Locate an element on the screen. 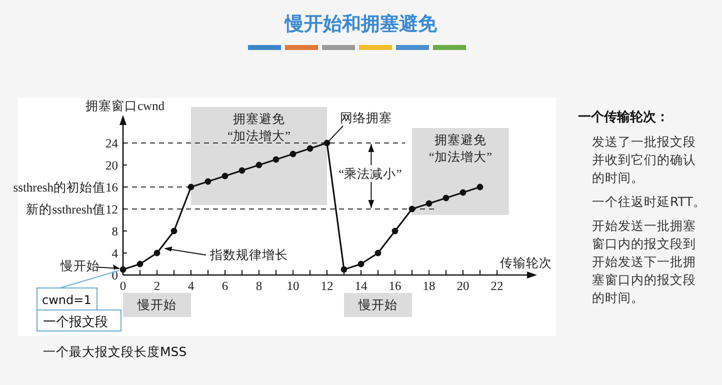  x-axis-title: 传输轮次 is located at coordinates (526, 263).